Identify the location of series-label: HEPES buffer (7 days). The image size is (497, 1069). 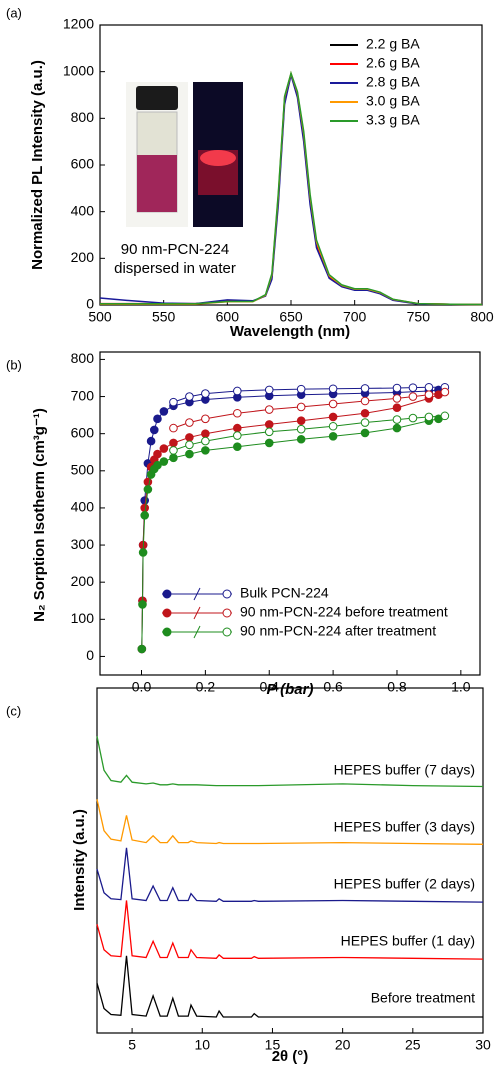
(404, 770).